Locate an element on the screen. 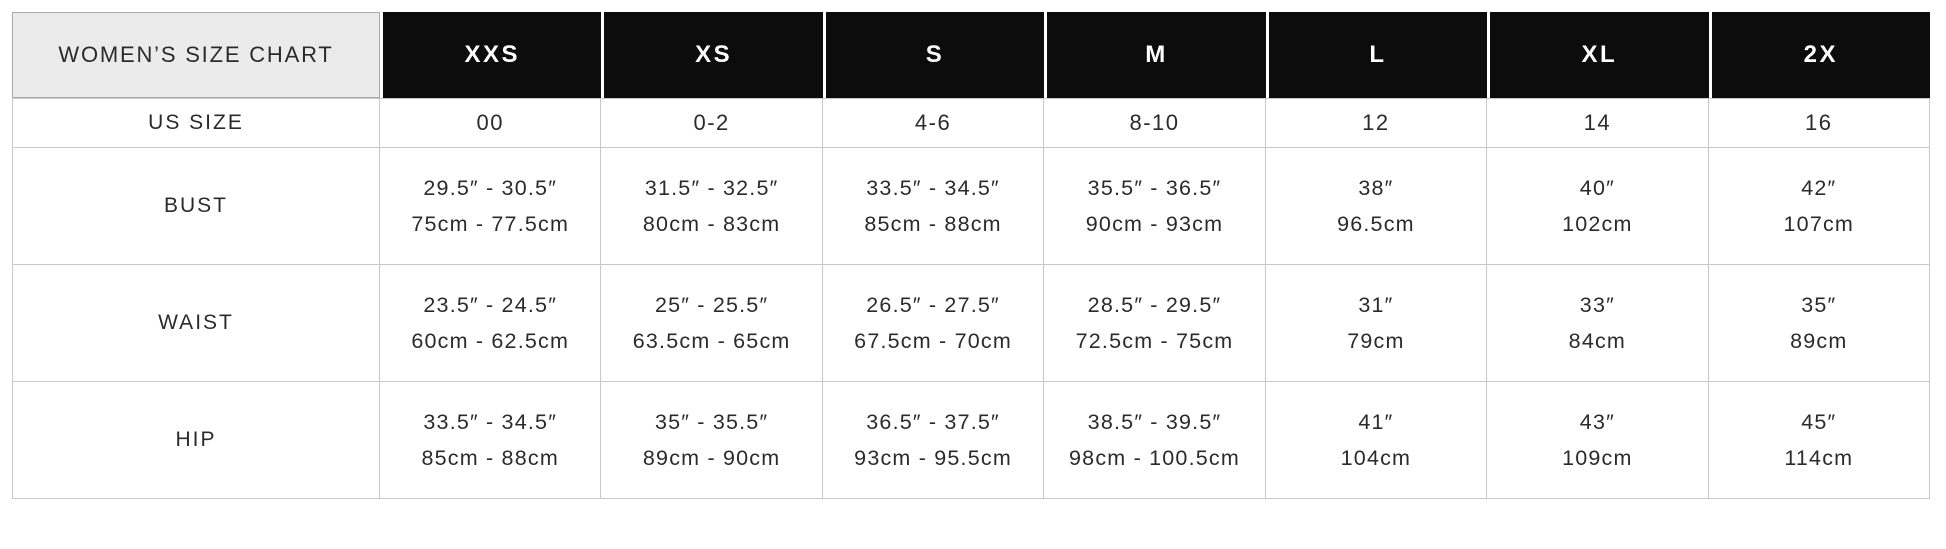 Image resolution: width=1946 pixels, height=549 pixels. inches-value: 41″ is located at coordinates (1376, 422).